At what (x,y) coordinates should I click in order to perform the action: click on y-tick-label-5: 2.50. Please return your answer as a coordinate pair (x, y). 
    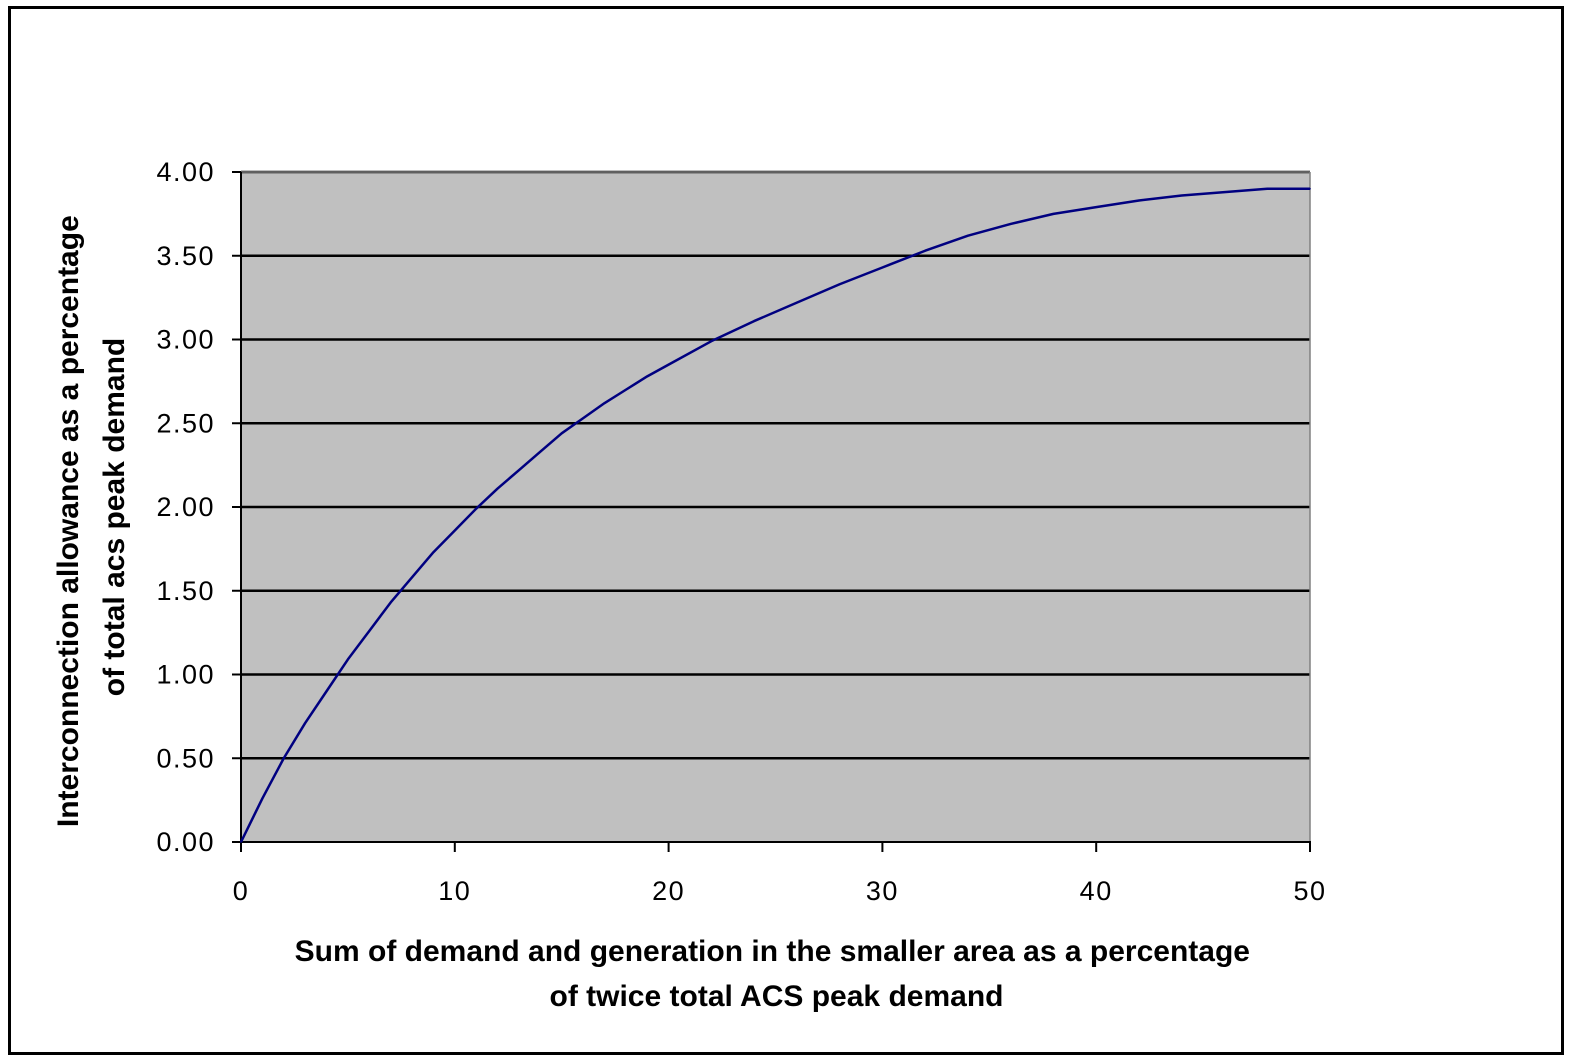
    Looking at the image, I should click on (185, 423).